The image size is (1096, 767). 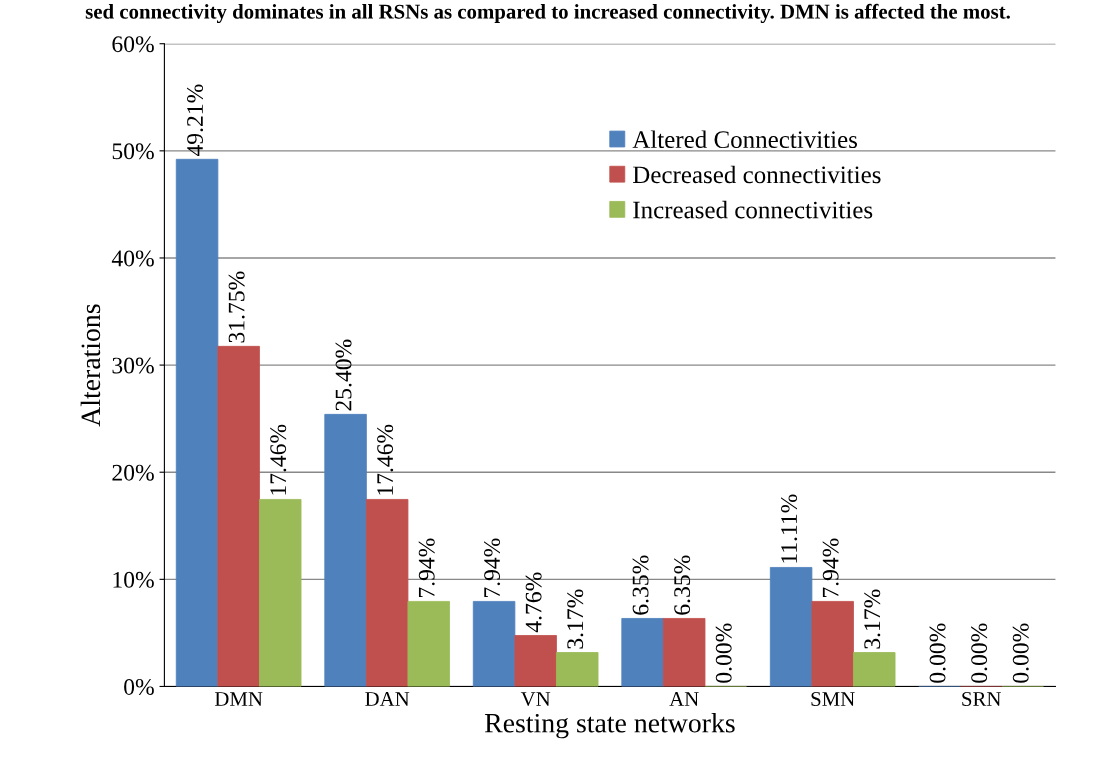 What do you see at coordinates (343, 375) in the screenshot?
I see `data-label: 25.40%` at bounding box center [343, 375].